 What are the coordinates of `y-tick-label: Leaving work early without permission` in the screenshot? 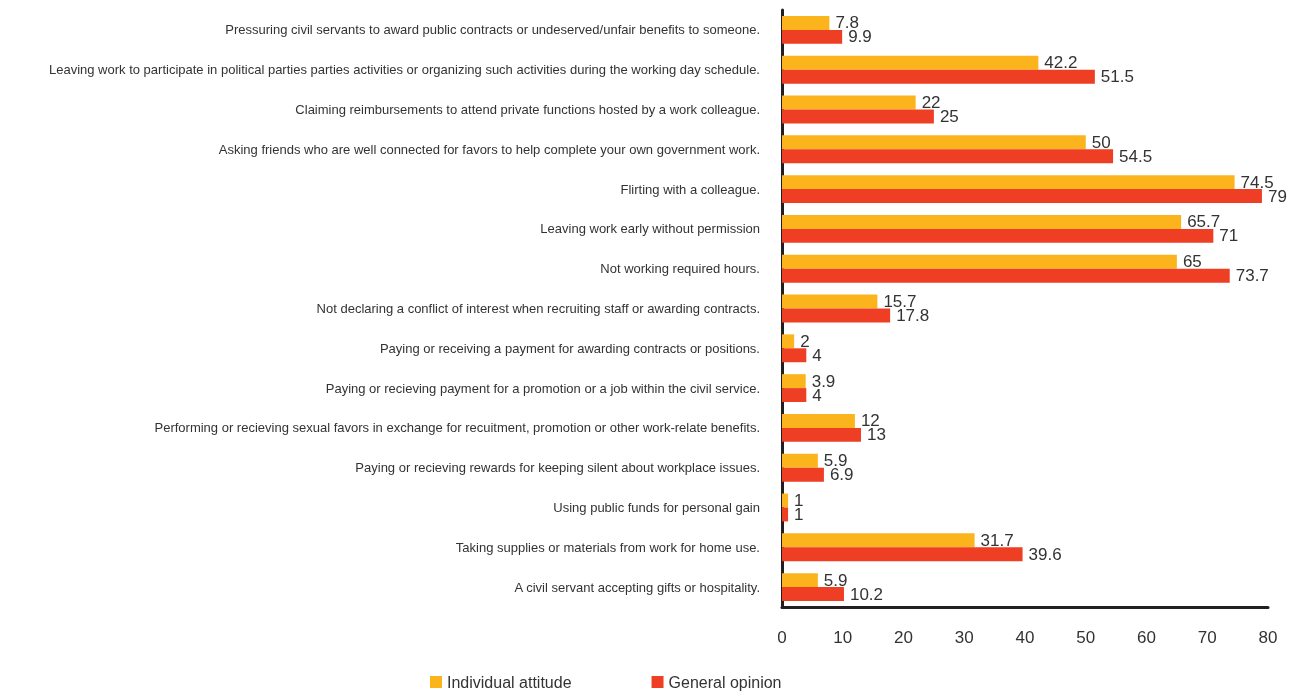 It's located at (650, 229).